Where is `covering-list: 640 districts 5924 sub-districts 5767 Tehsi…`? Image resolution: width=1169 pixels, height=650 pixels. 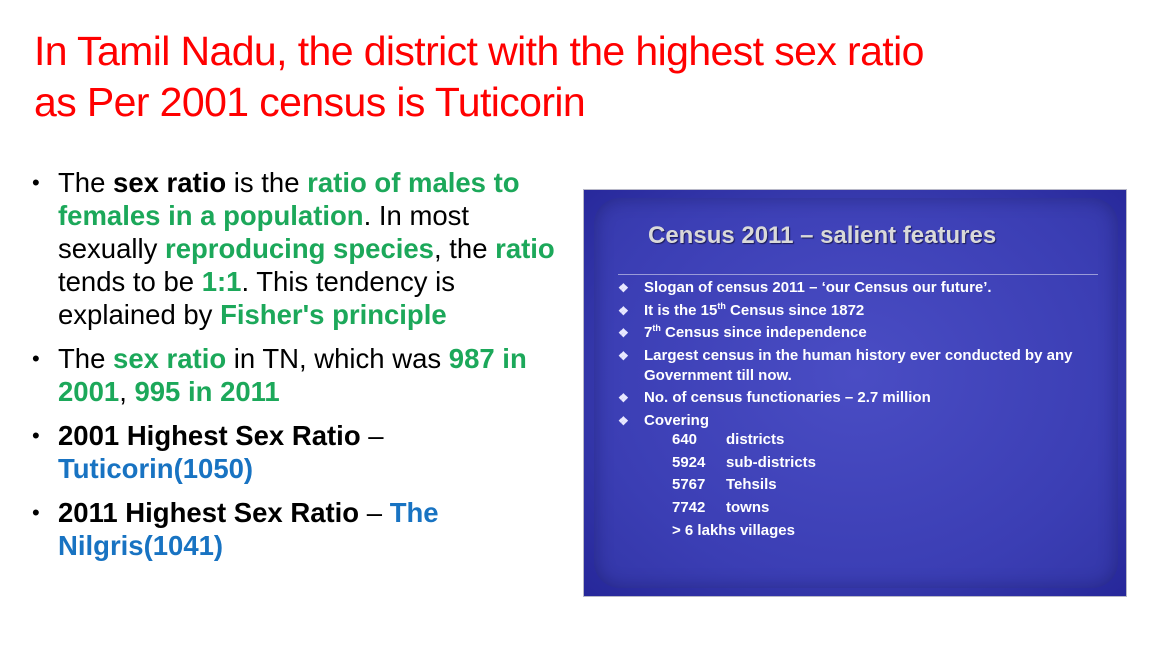
covering-list: 640 districts 5924 sub-districts 5767 Tehsi… is located at coordinates (744, 486).